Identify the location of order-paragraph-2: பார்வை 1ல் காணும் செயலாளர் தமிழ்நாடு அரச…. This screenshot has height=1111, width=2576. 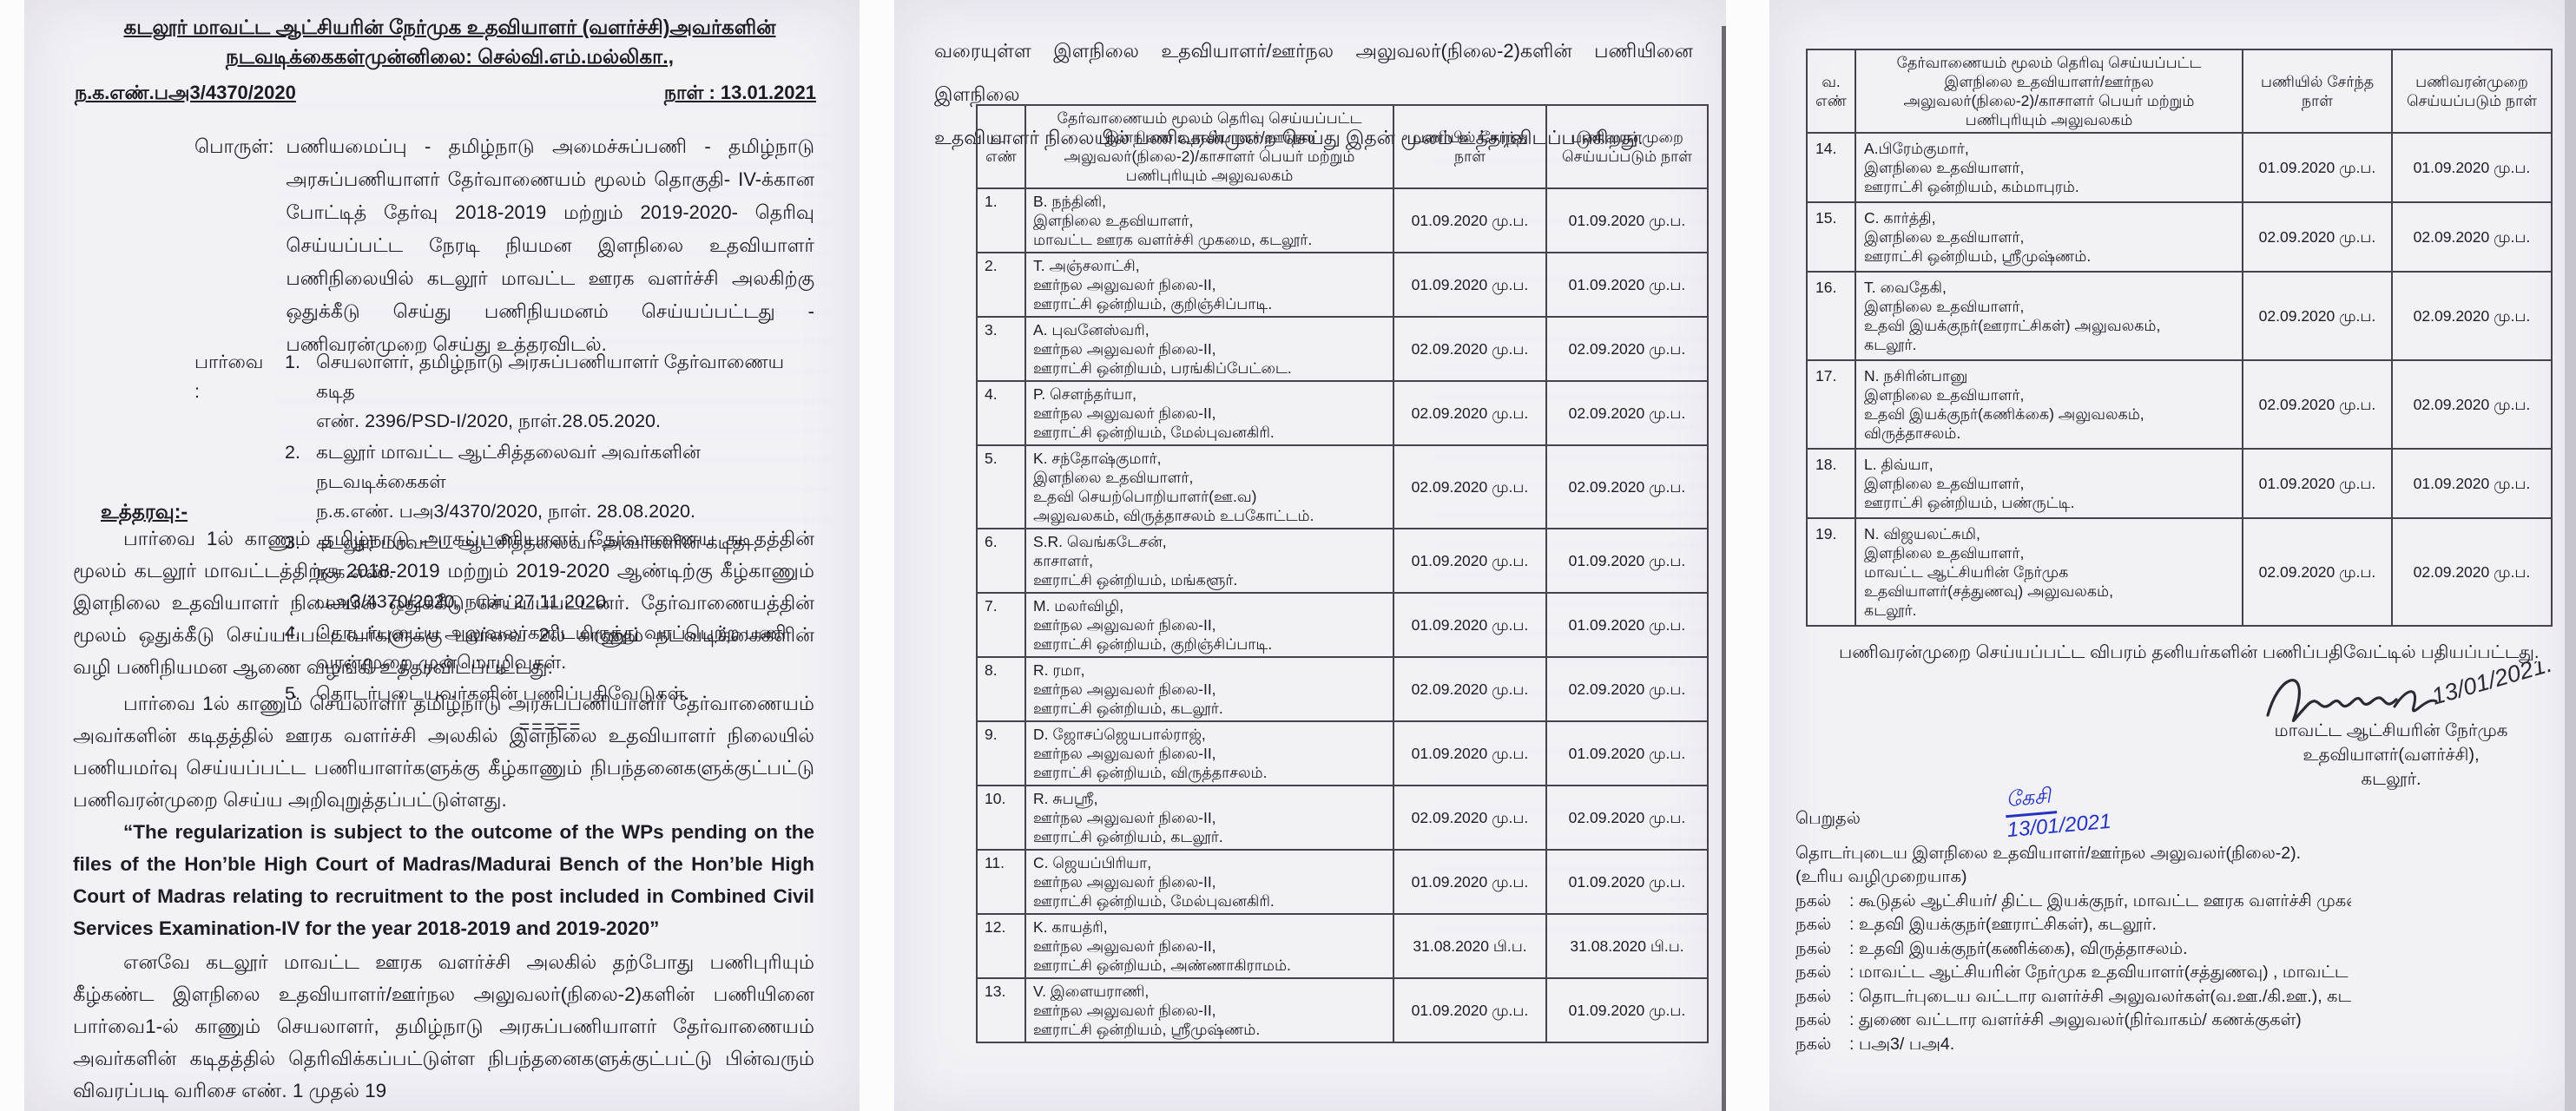
(443, 752).